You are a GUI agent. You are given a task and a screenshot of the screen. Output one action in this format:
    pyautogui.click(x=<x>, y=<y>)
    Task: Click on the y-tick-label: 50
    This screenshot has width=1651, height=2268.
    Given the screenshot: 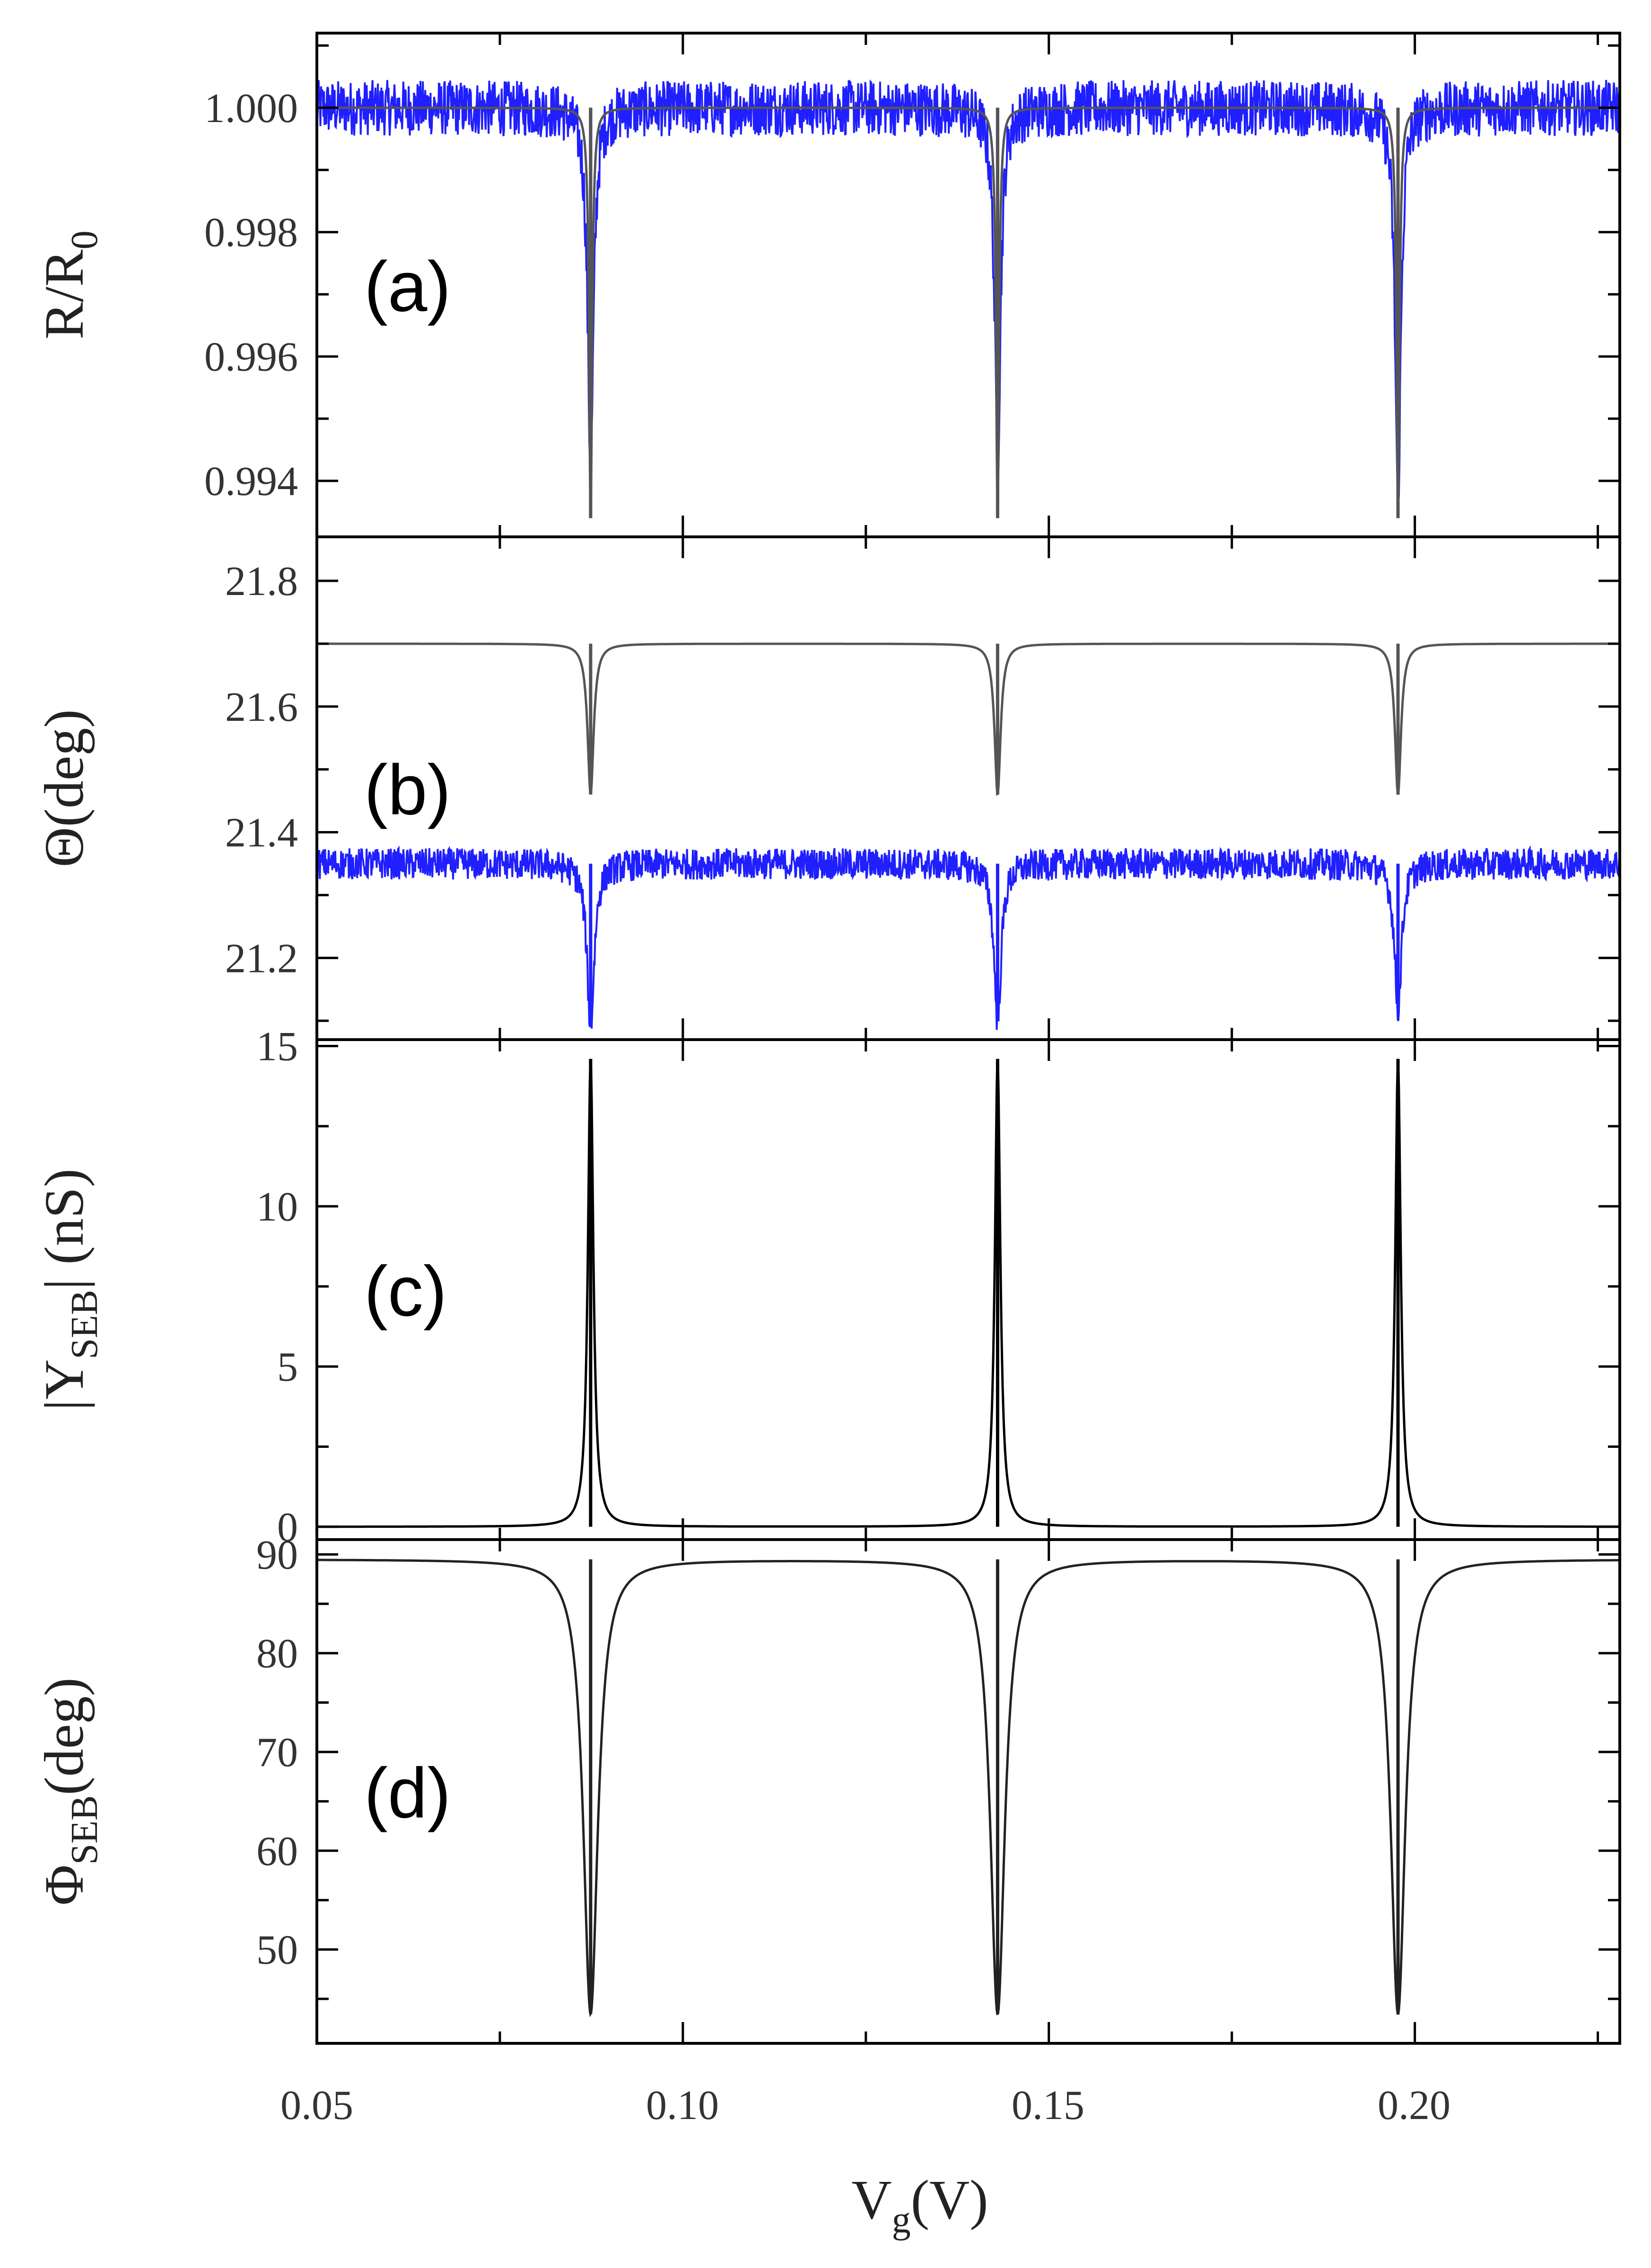 What is the action you would take?
    pyautogui.click(x=277, y=1950)
    